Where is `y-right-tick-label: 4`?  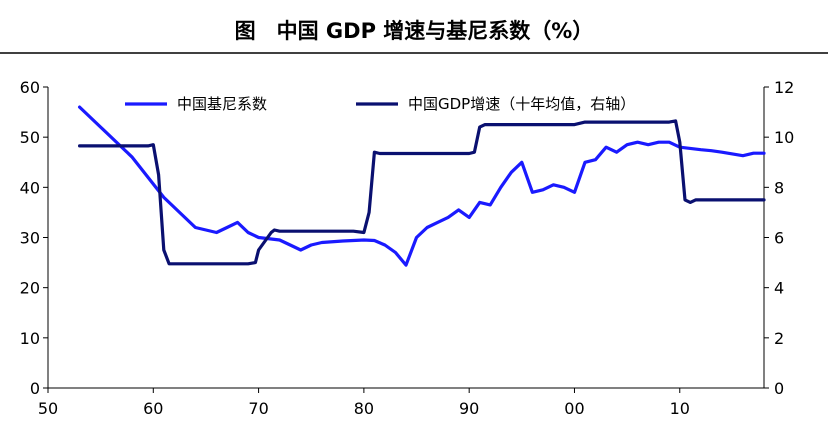 y-right-tick-label: 4 is located at coordinates (779, 288).